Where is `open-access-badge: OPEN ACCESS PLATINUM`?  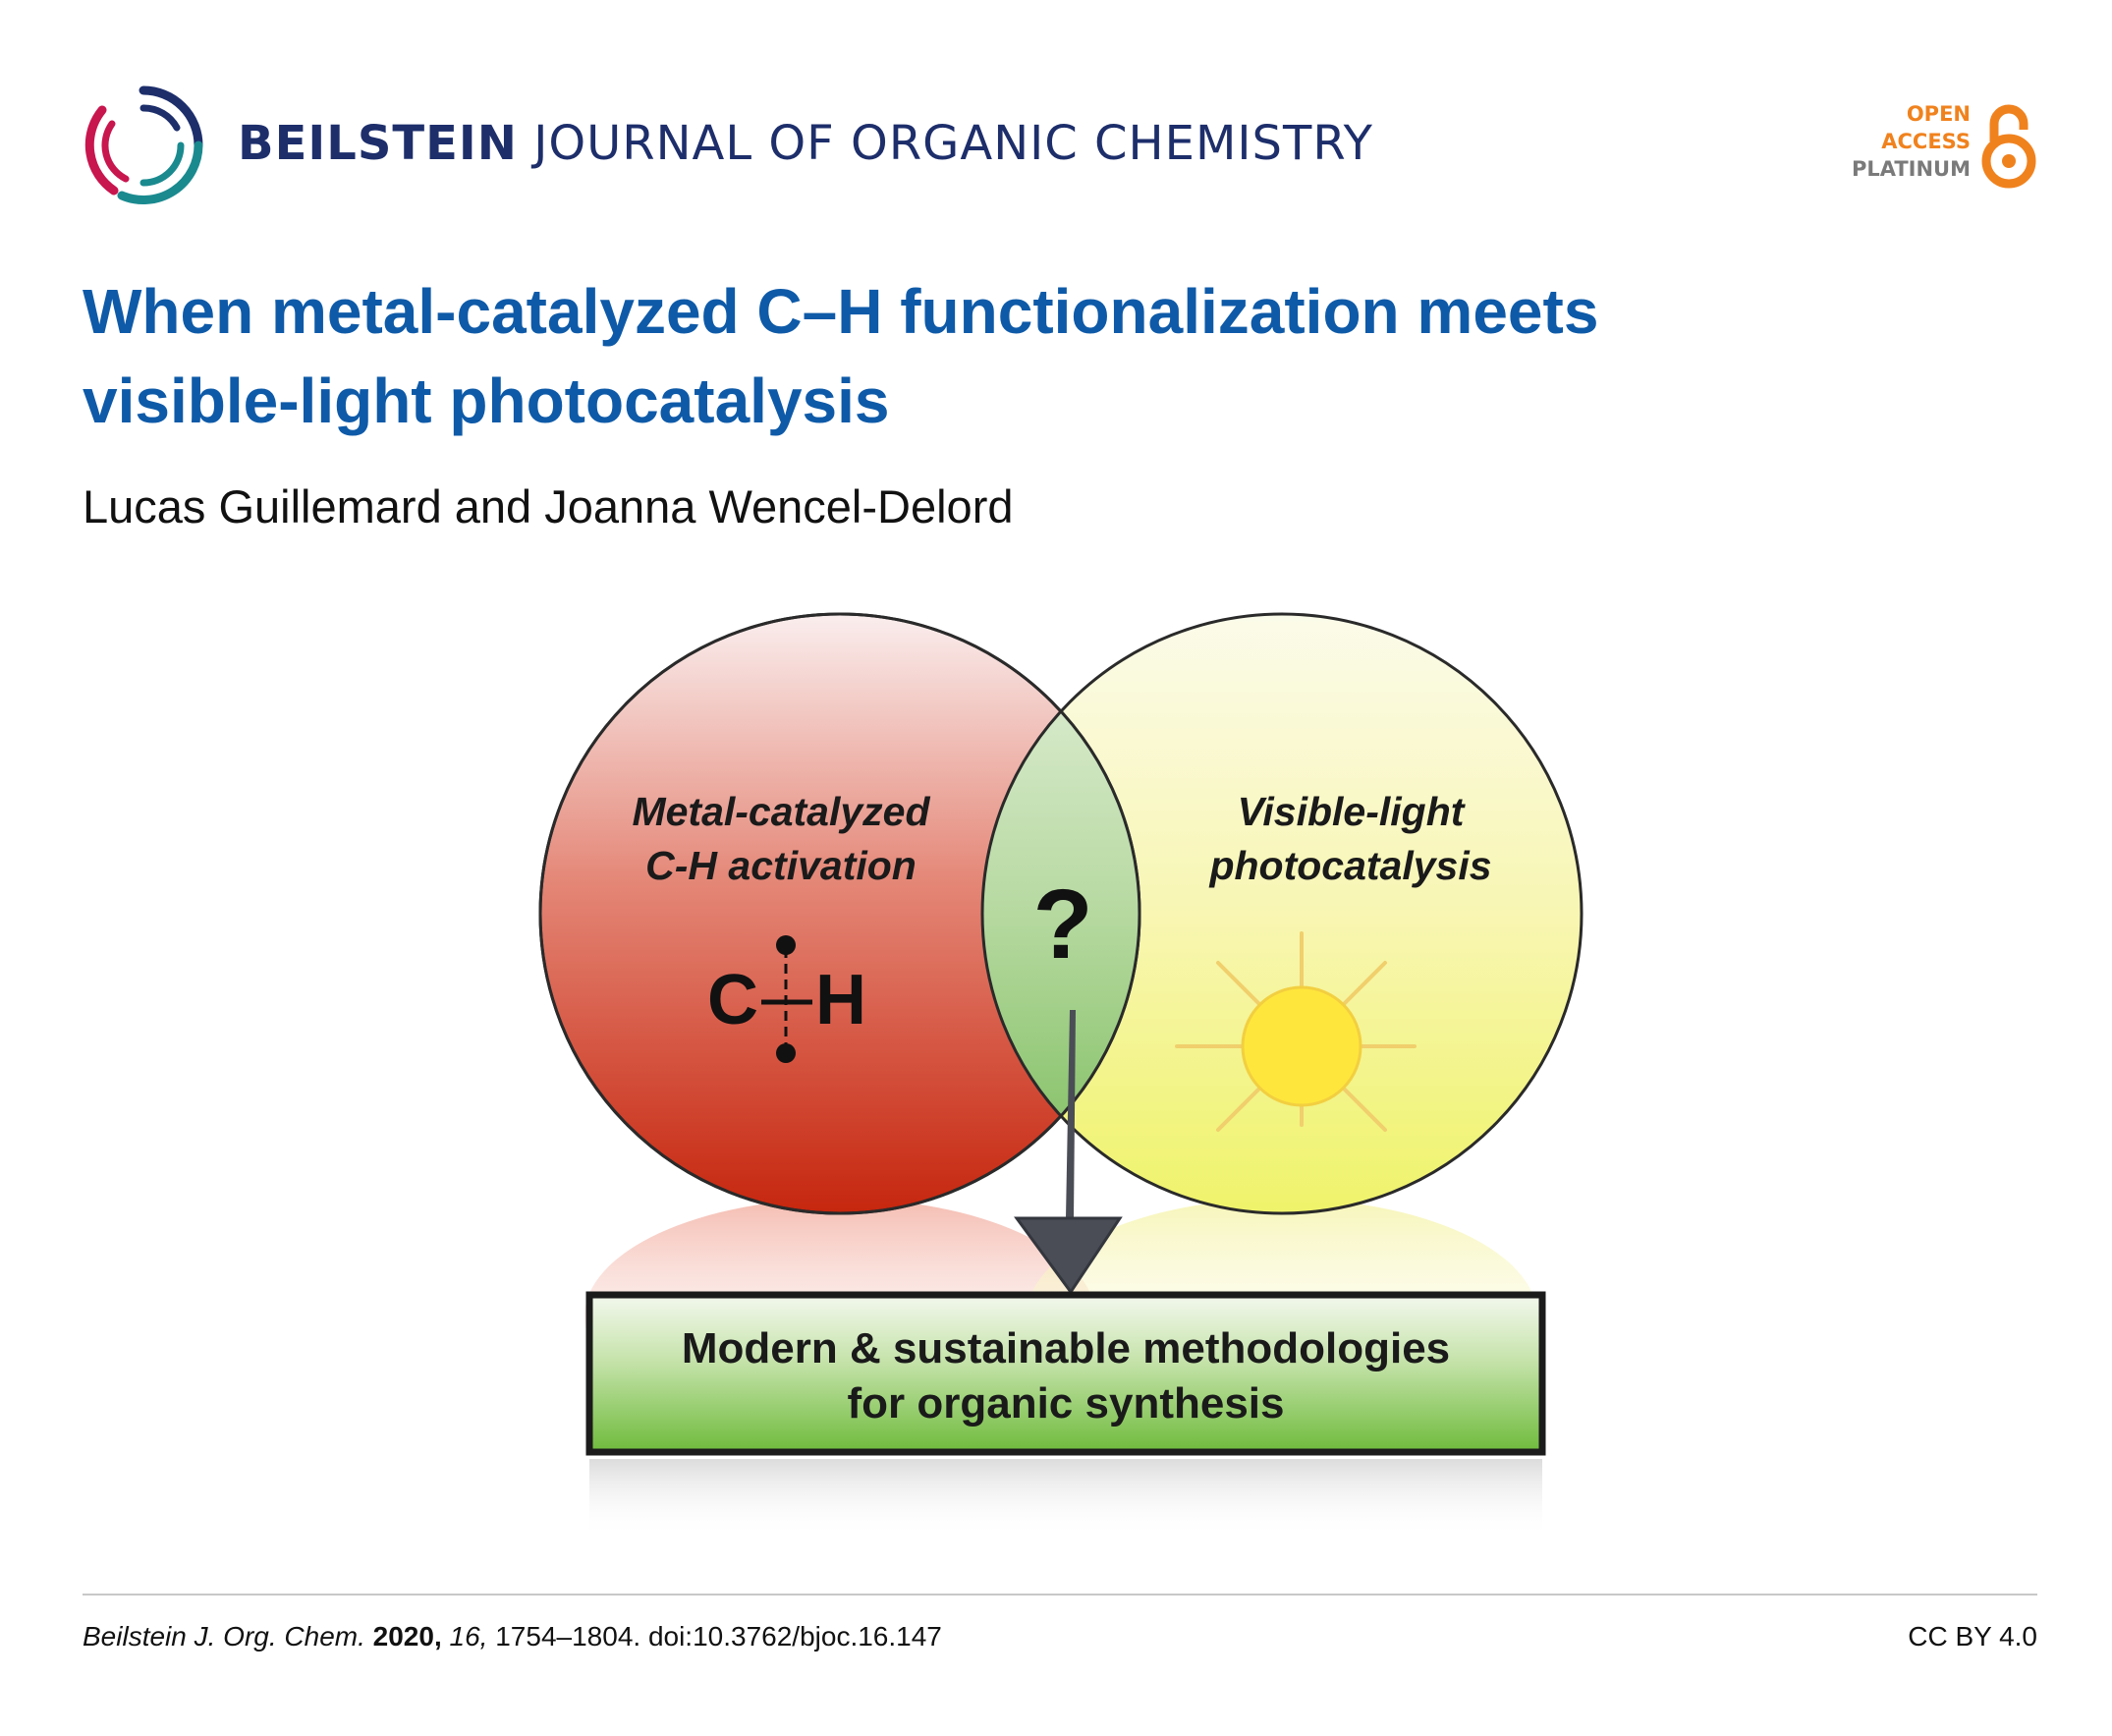
open-access-badge: OPEN ACCESS PLATINUM is located at coordinates (1944, 145).